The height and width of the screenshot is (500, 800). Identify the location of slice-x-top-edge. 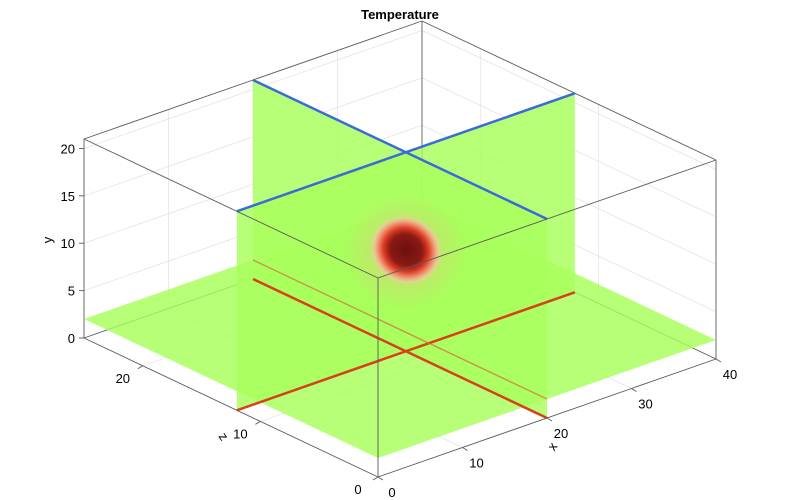
(400, 149).